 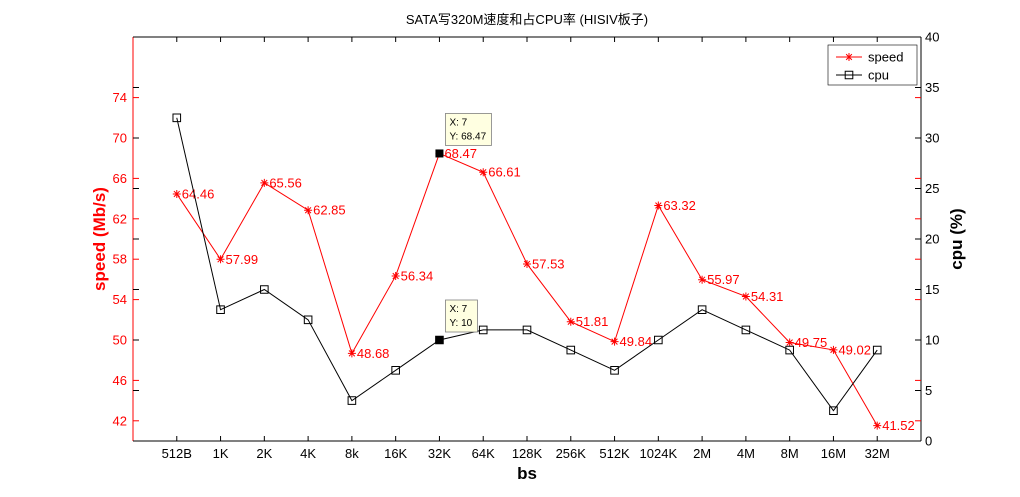 What do you see at coordinates (636, 341) in the screenshot?
I see `speed-value-label: 49.84` at bounding box center [636, 341].